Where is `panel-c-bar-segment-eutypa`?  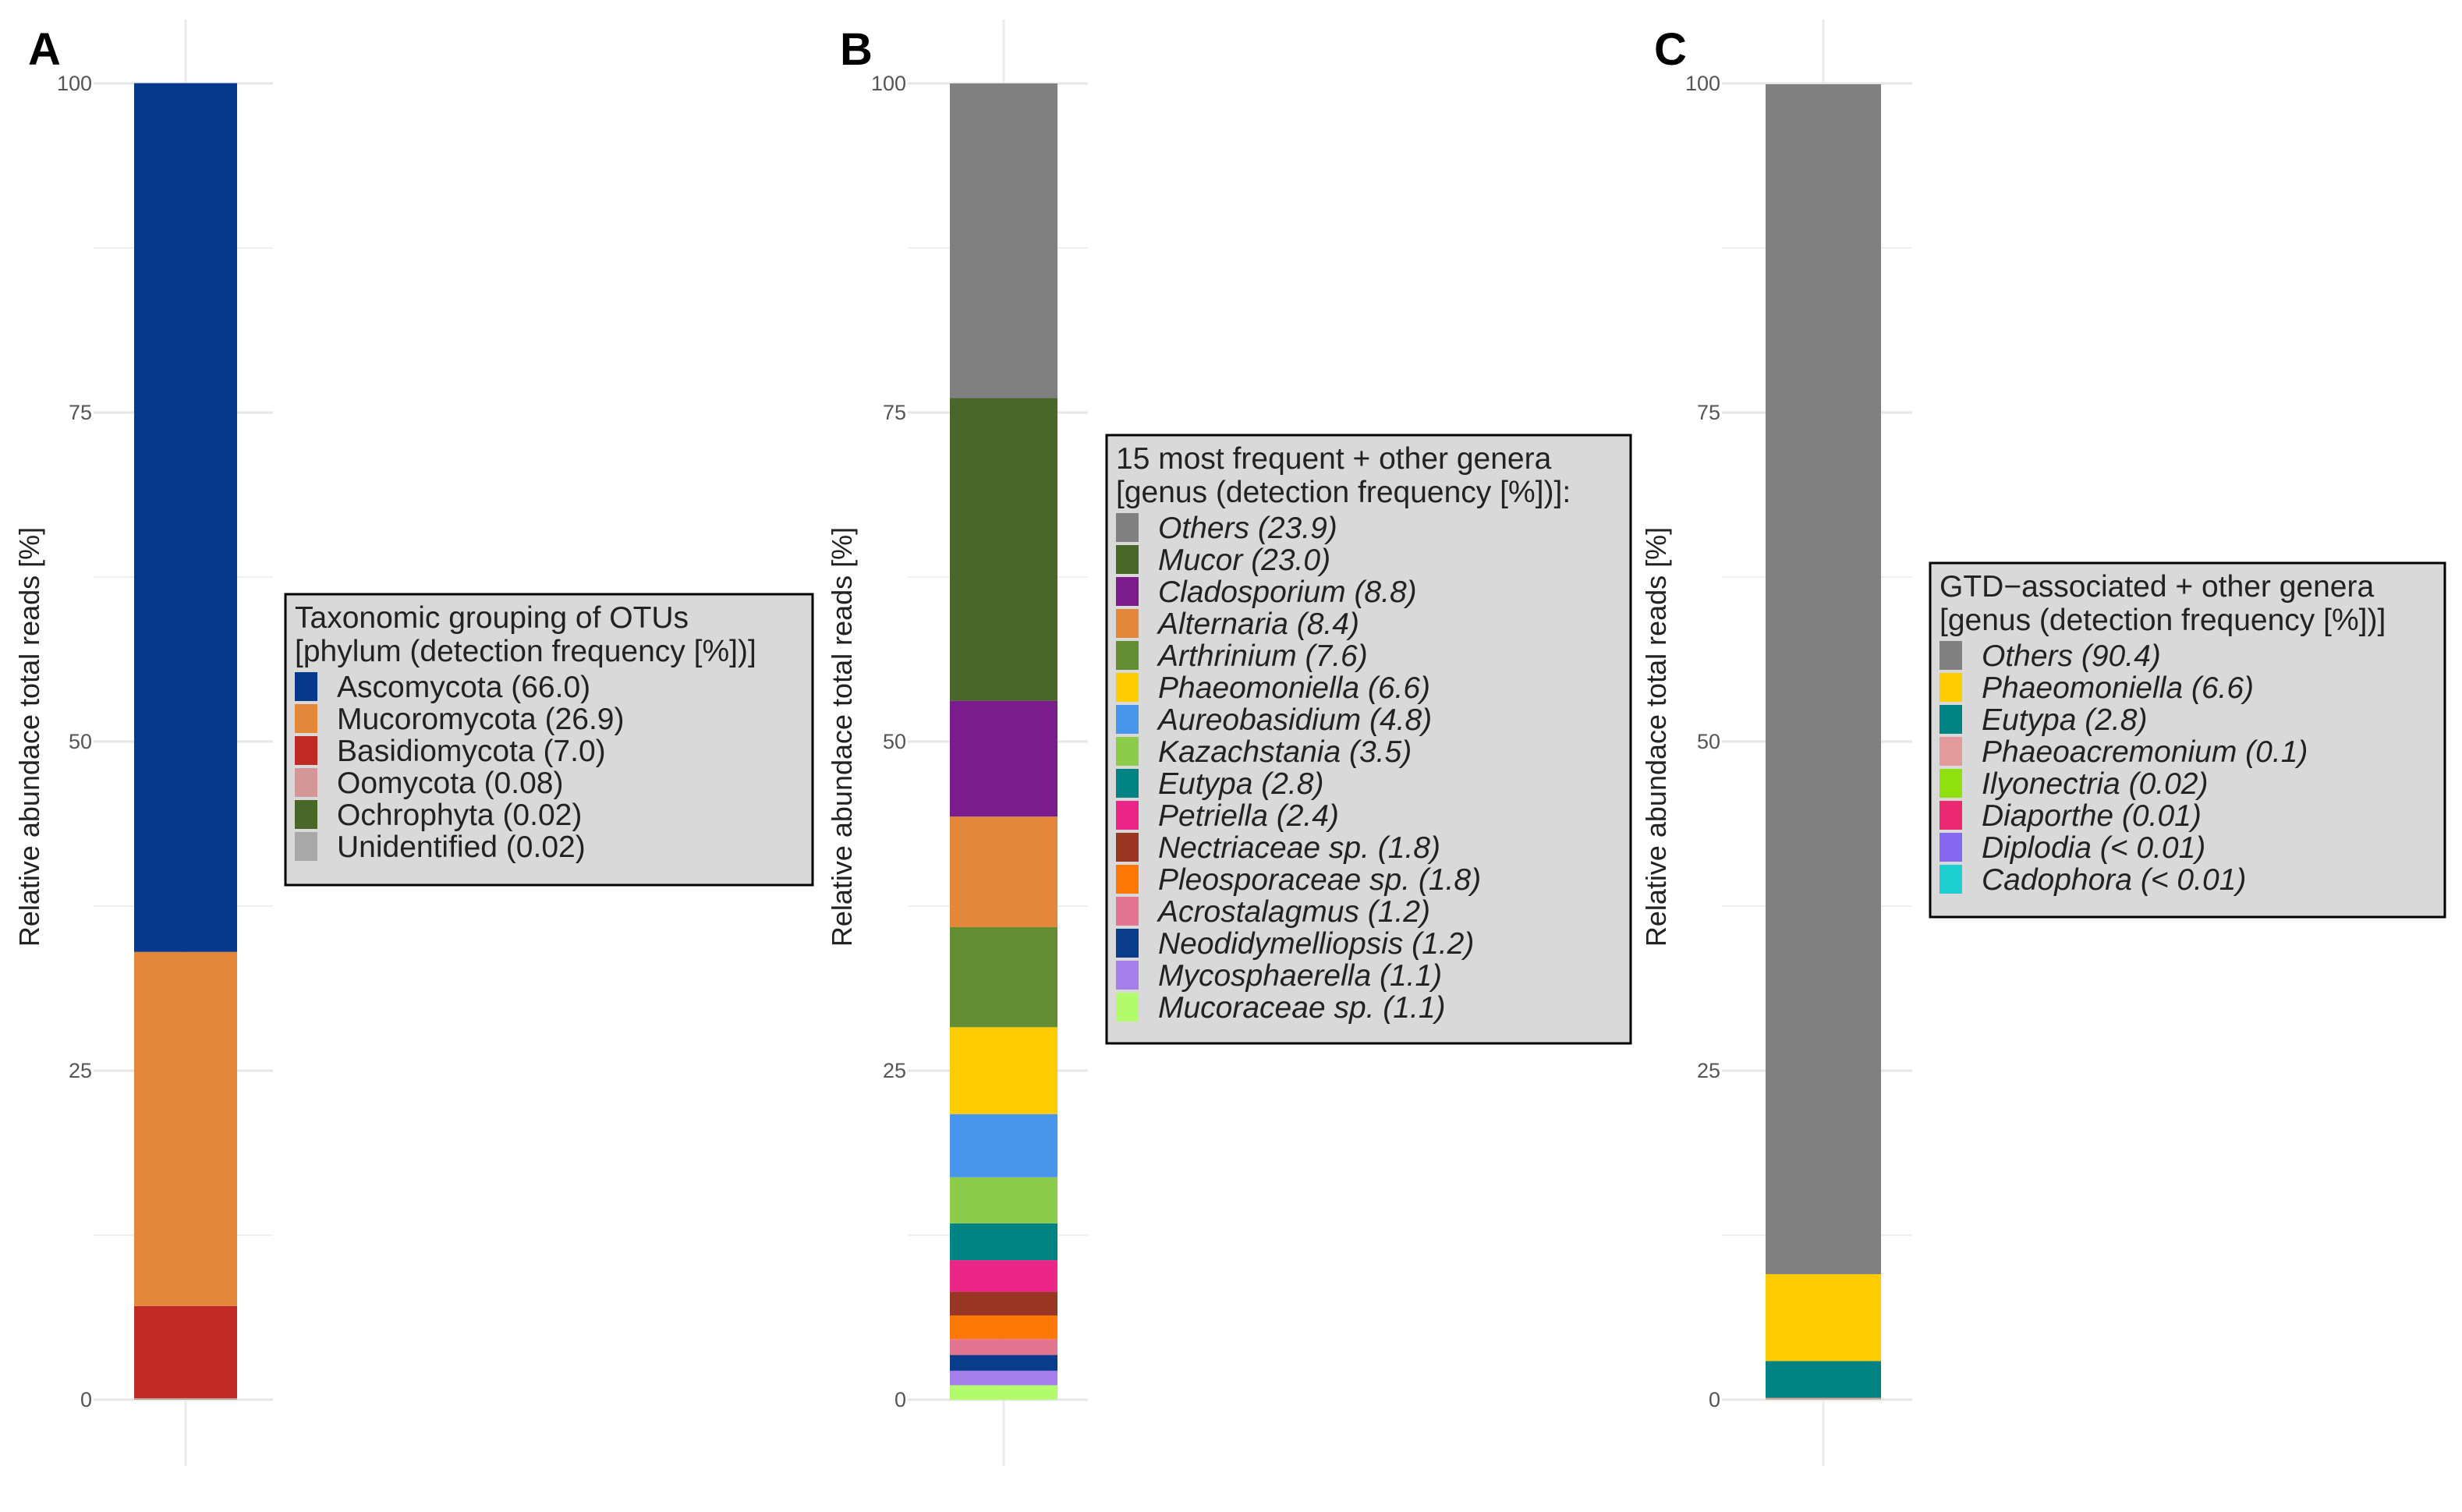
panel-c-bar-segment-eutypa is located at coordinates (1823, 1379).